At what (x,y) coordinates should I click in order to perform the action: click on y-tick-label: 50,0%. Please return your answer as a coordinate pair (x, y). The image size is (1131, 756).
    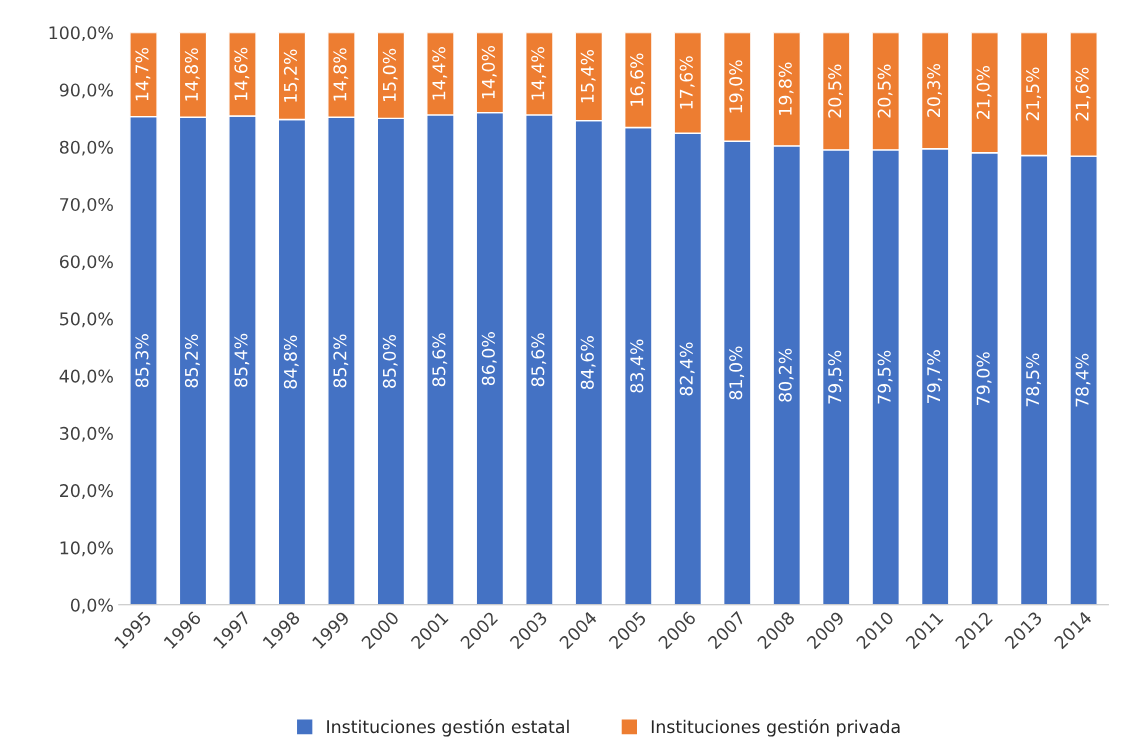
    Looking at the image, I should click on (86, 320).